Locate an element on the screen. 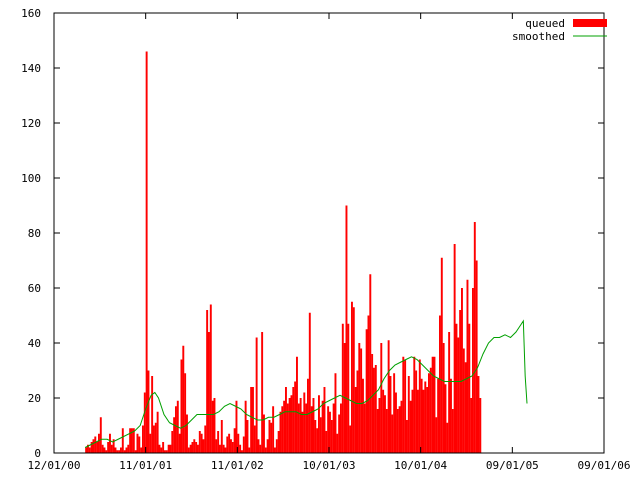 Image resolution: width=640 pixels, height=480 pixels. x-tick-label: 10/01/04 is located at coordinates (420, 465).